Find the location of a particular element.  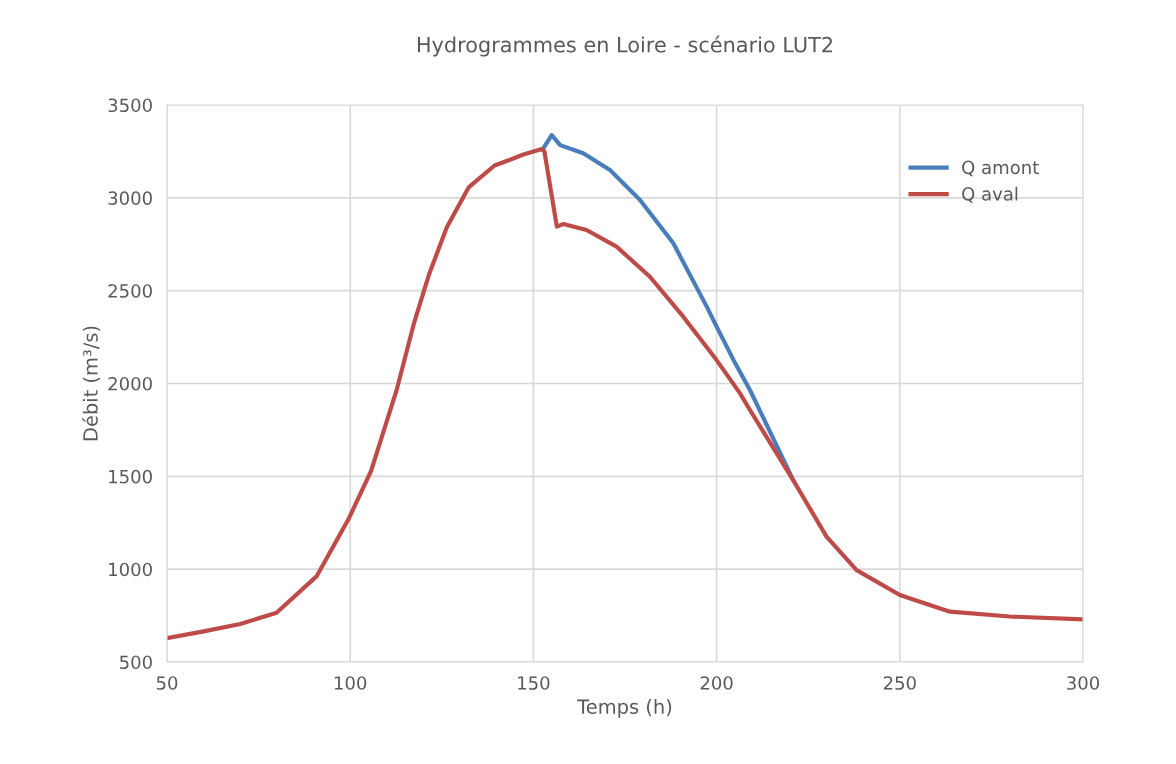

x-tick-label: 200 is located at coordinates (716, 683).